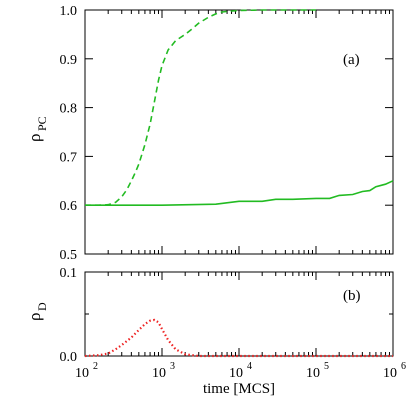 This screenshot has height=400, width=409. I want to click on y-tick-label: 0.1, so click(69, 273).